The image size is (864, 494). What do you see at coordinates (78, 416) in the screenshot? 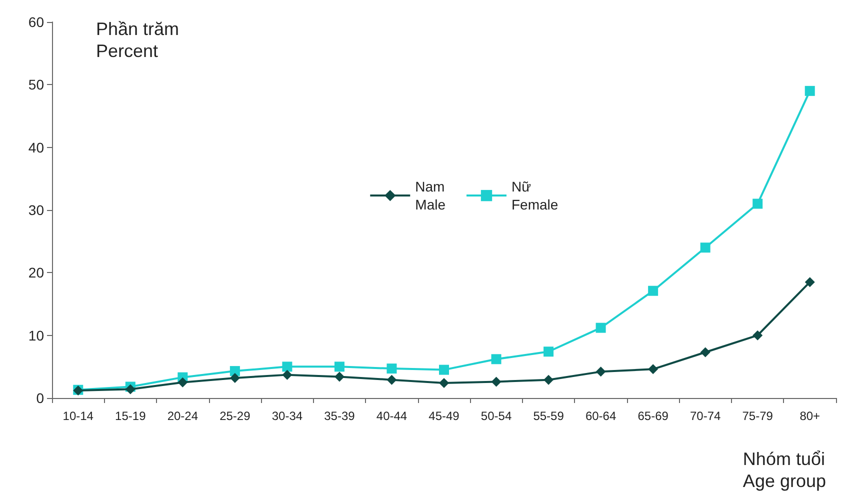
I see `x-tick-label: 10-14` at bounding box center [78, 416].